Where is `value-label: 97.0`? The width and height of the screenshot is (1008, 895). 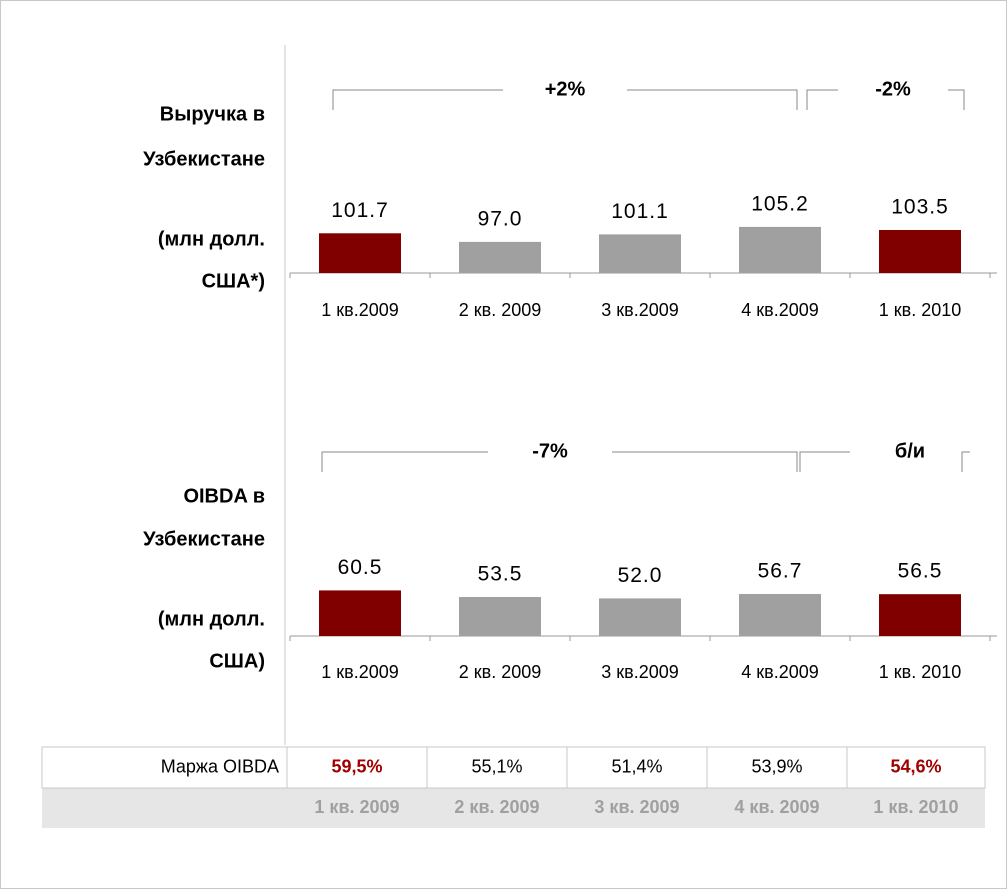 value-label: 97.0 is located at coordinates (500, 218).